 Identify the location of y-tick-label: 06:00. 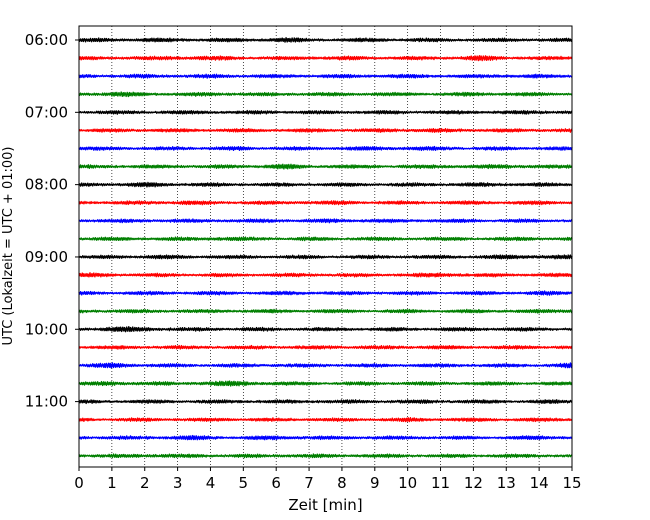
(46, 40).